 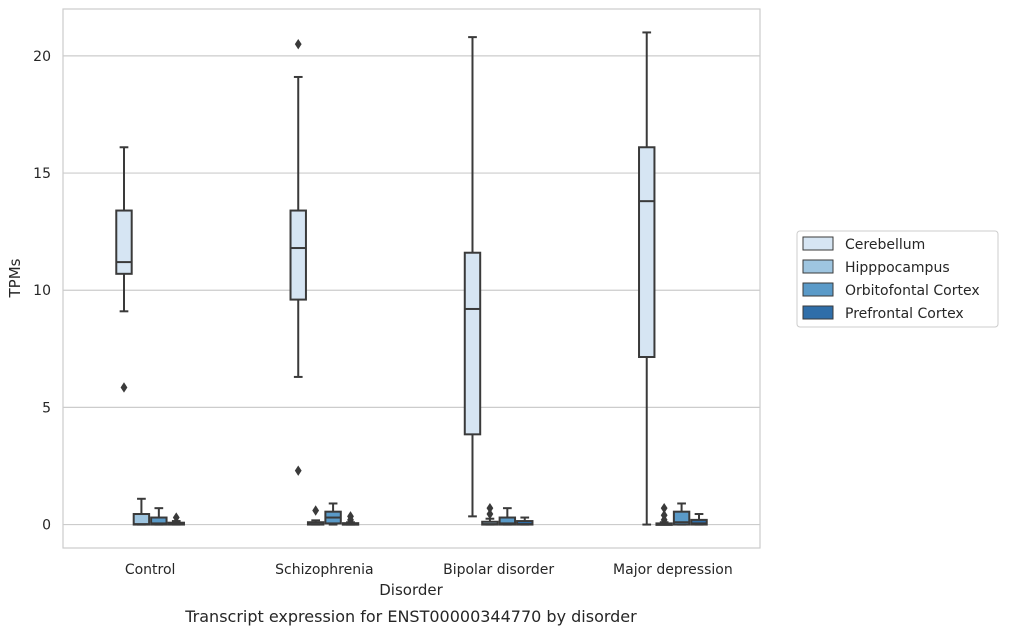 What do you see at coordinates (324, 570) in the screenshot?
I see `x-tick-label: Schizophrenia` at bounding box center [324, 570].